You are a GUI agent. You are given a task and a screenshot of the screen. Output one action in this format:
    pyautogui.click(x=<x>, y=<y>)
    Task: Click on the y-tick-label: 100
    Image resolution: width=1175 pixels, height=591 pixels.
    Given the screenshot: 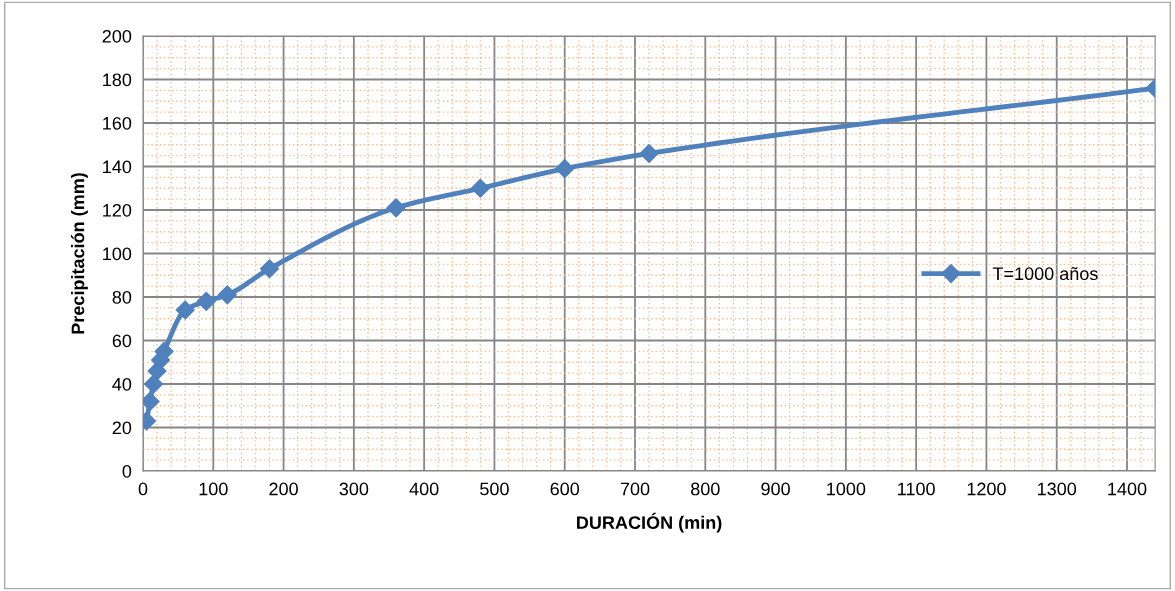 What is the action you would take?
    pyautogui.click(x=117, y=254)
    